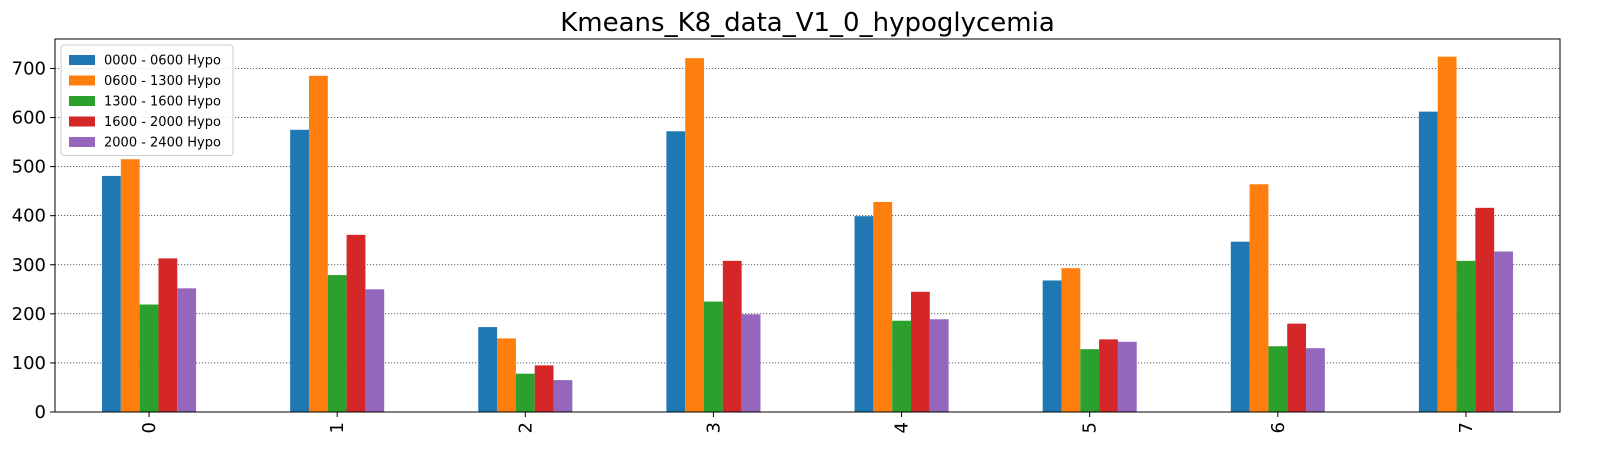  Describe the element at coordinates (902, 427) in the screenshot. I see `x-tick-label: 4` at that location.